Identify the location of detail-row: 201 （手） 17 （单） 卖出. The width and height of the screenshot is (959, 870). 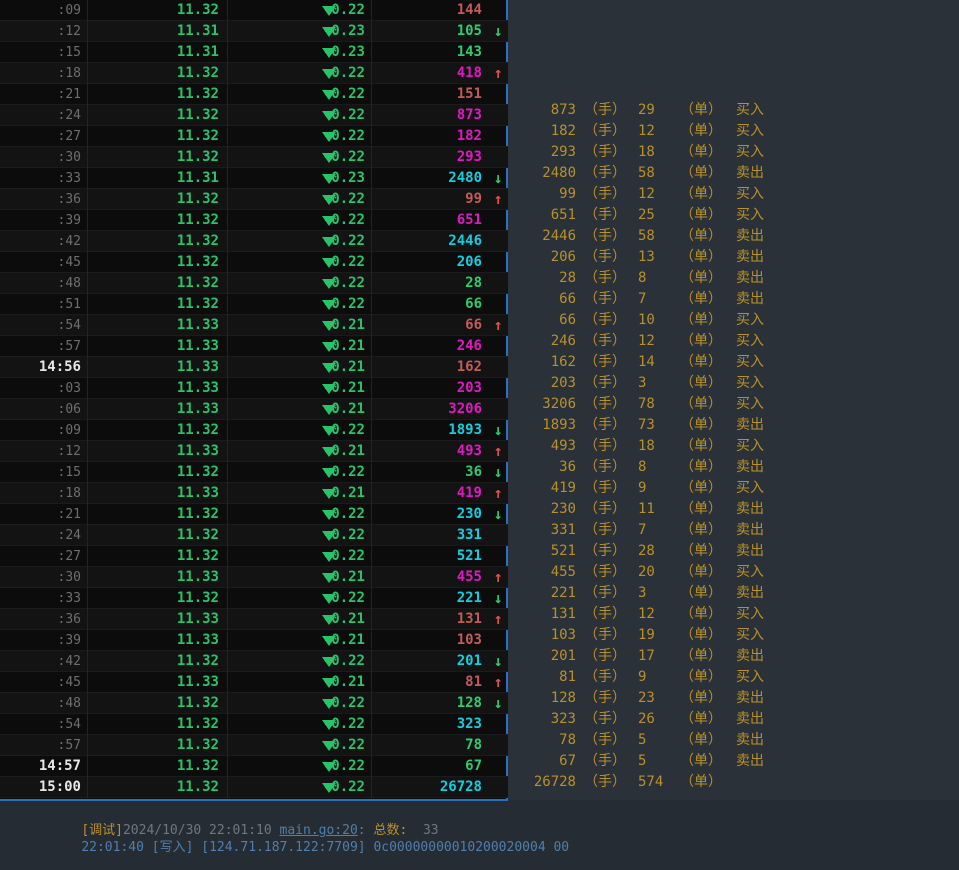
(733, 656).